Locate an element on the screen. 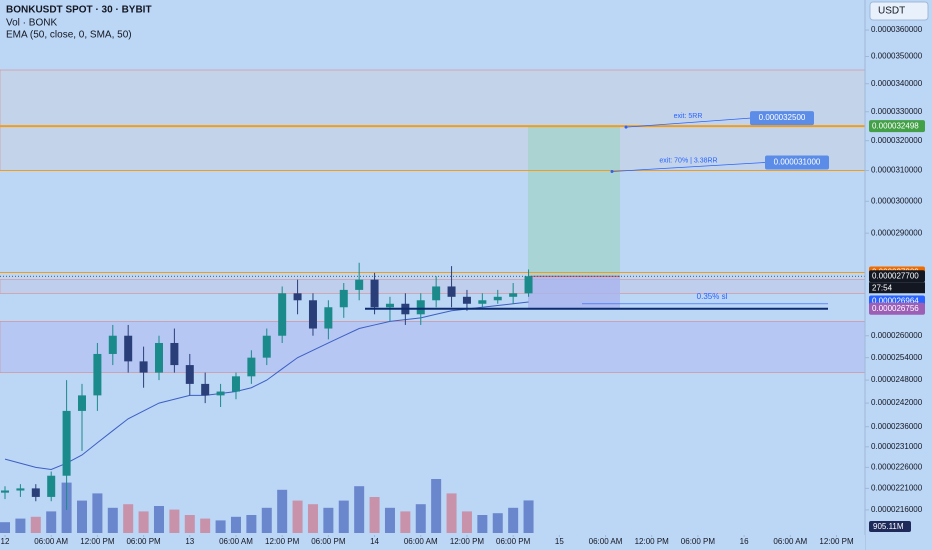 The height and width of the screenshot is (550, 932). y-tick-label: 0.0000226000 is located at coordinates (897, 466).